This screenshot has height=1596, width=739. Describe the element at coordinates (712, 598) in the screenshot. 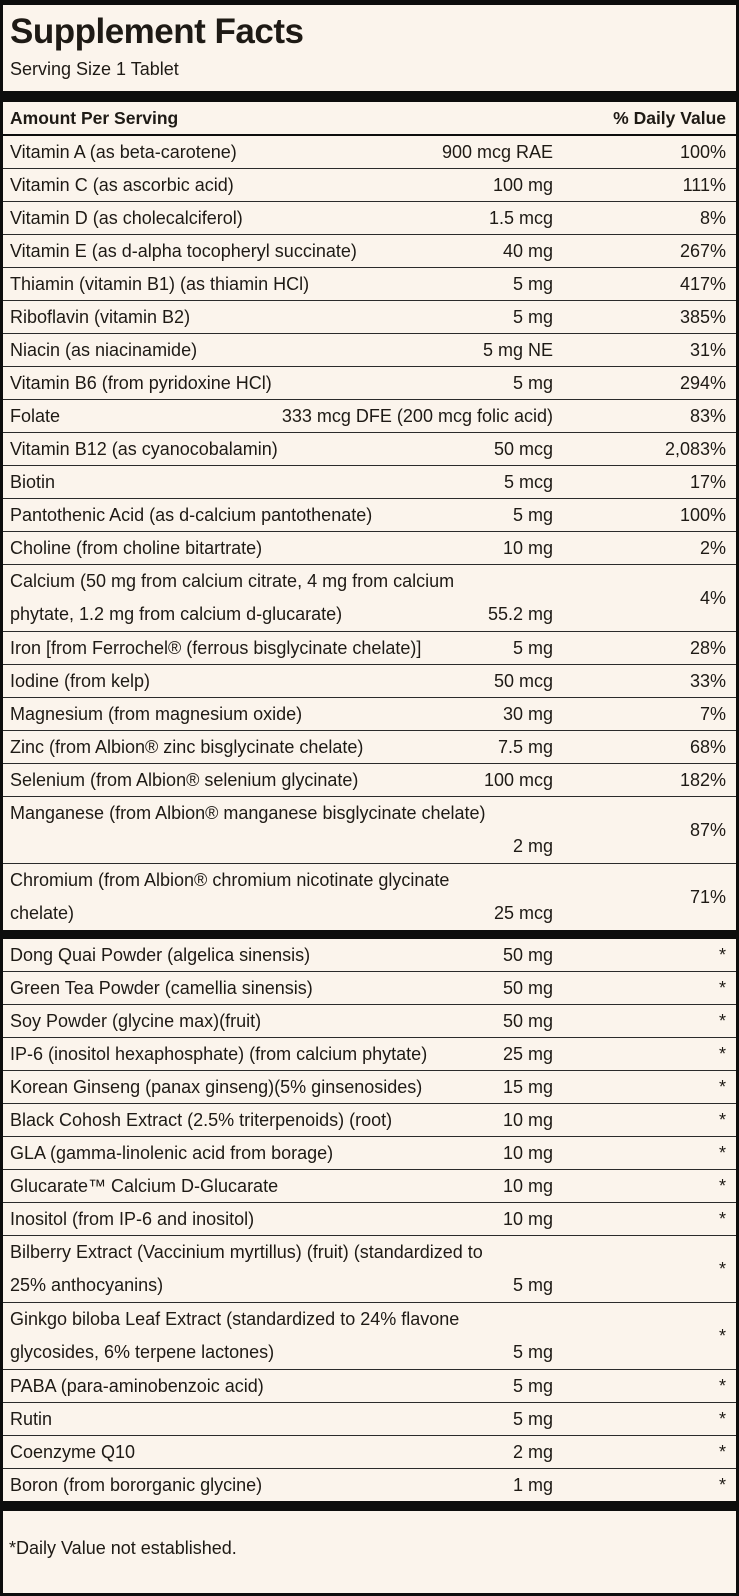

I see `ingredient-daily-value: 4%` at that location.